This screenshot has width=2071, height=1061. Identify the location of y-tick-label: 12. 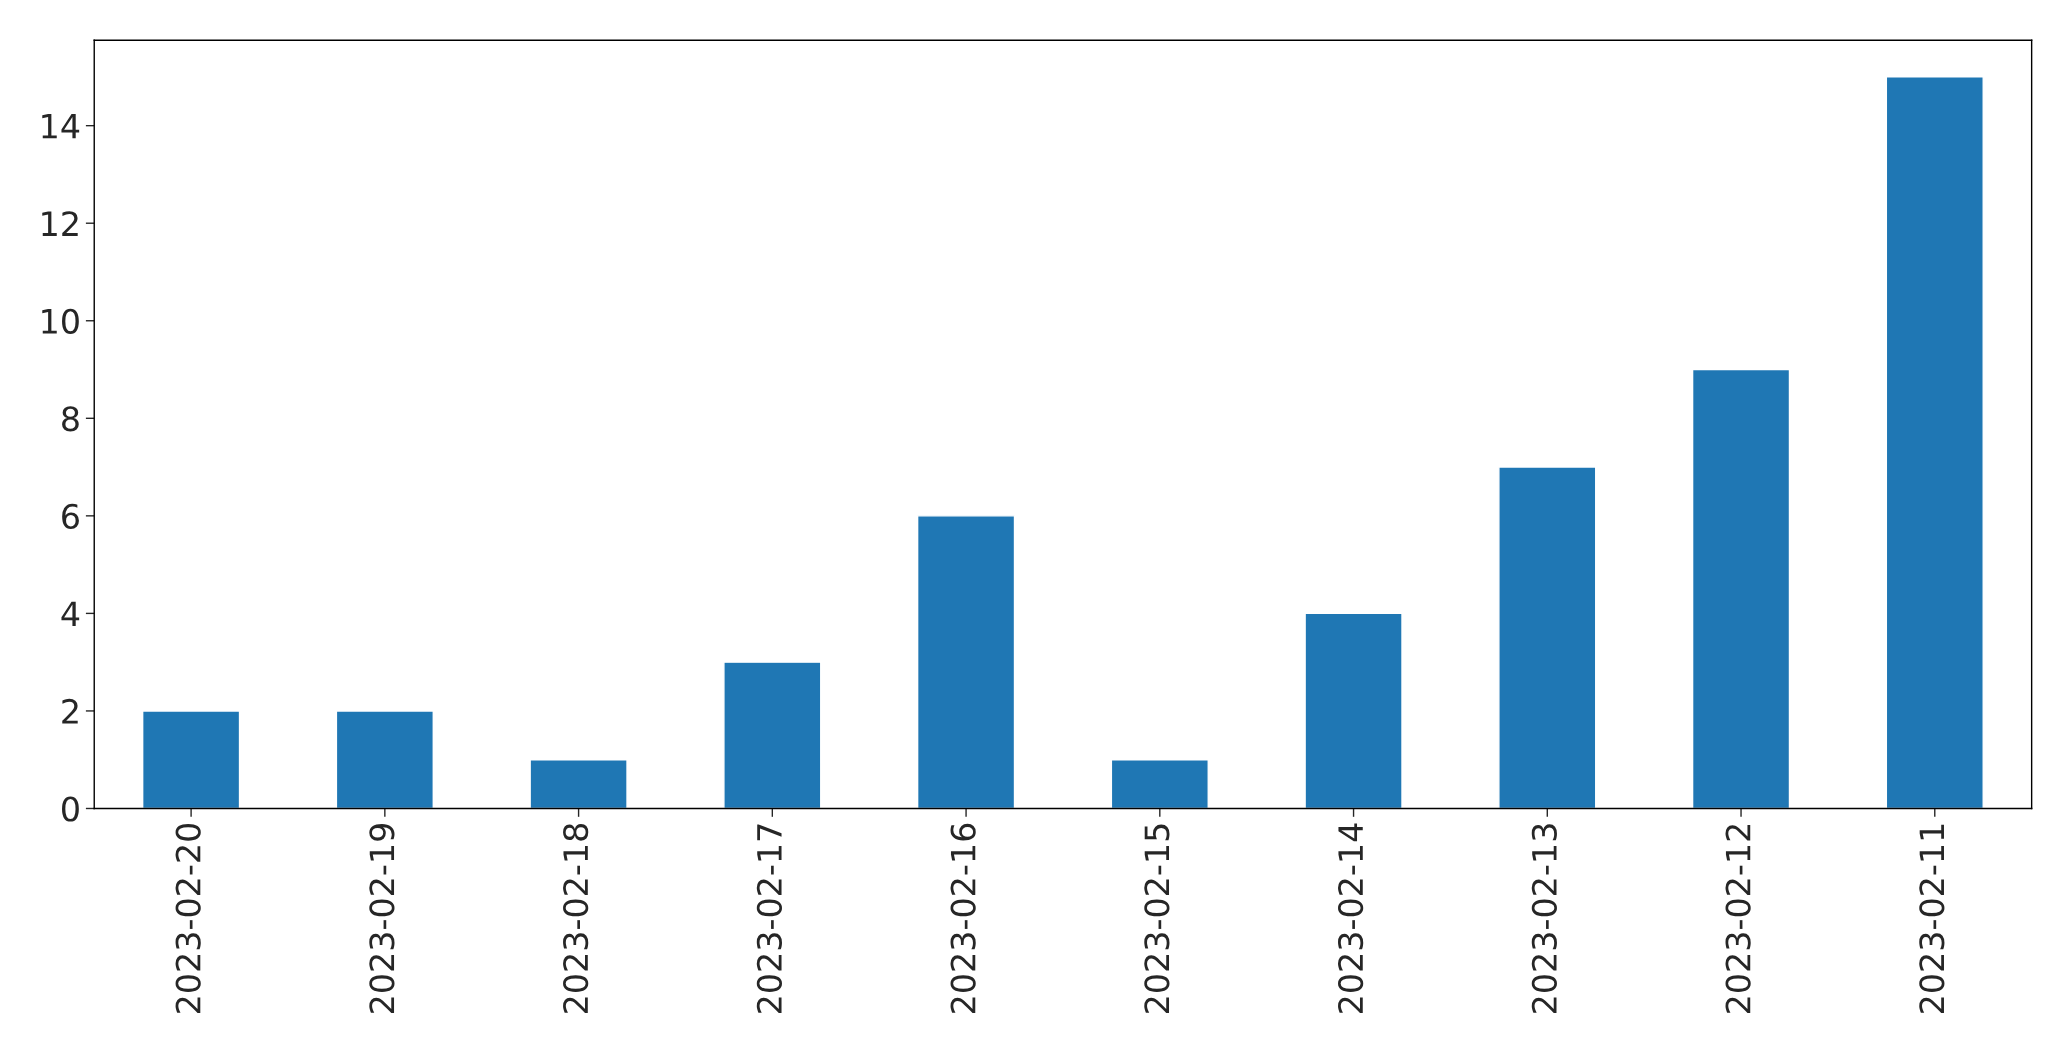
(60, 223).